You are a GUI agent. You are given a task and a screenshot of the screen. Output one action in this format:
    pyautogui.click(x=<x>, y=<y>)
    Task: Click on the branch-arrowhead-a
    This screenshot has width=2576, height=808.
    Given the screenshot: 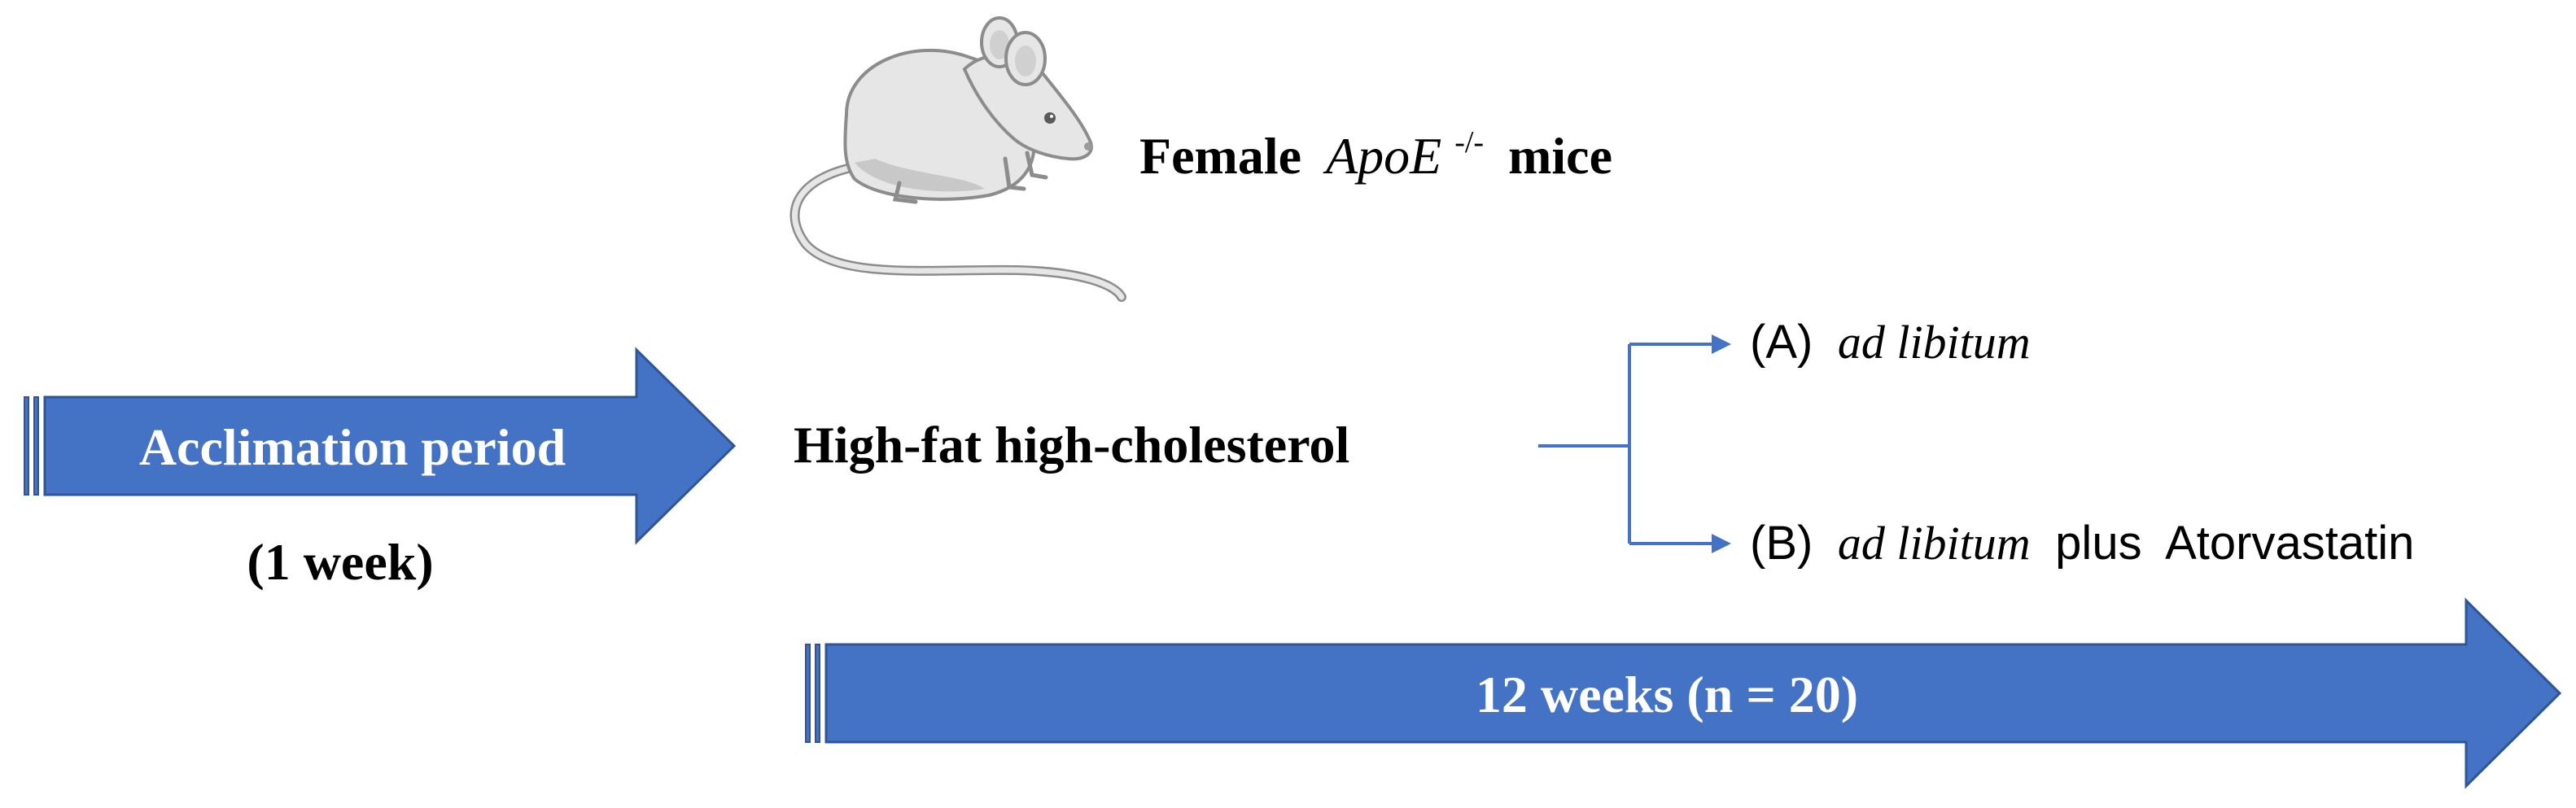 What is the action you would take?
    pyautogui.click(x=1722, y=344)
    